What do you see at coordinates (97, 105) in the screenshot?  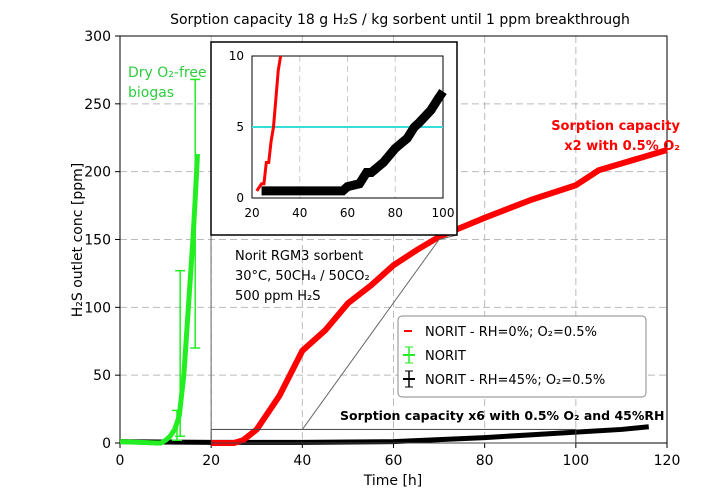 I see `y-tick-label: 250` at bounding box center [97, 105].